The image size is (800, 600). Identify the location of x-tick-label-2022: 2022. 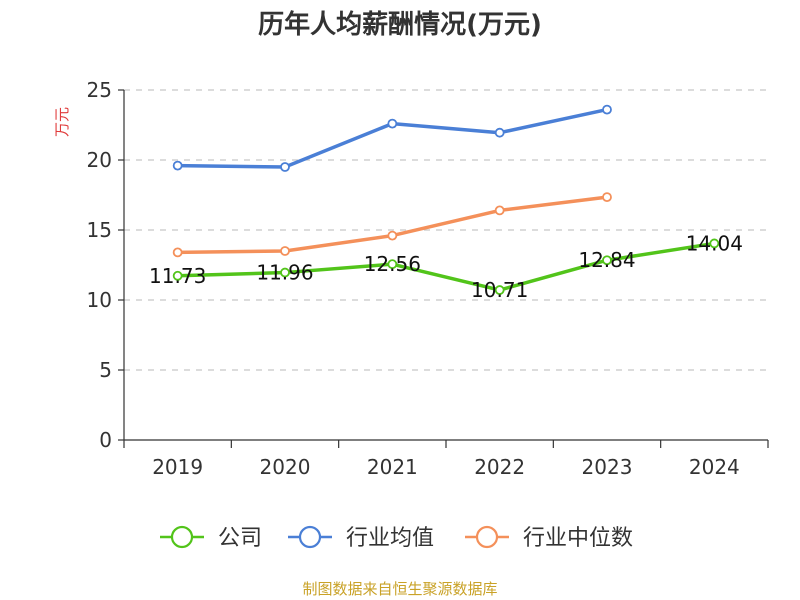
(499, 467).